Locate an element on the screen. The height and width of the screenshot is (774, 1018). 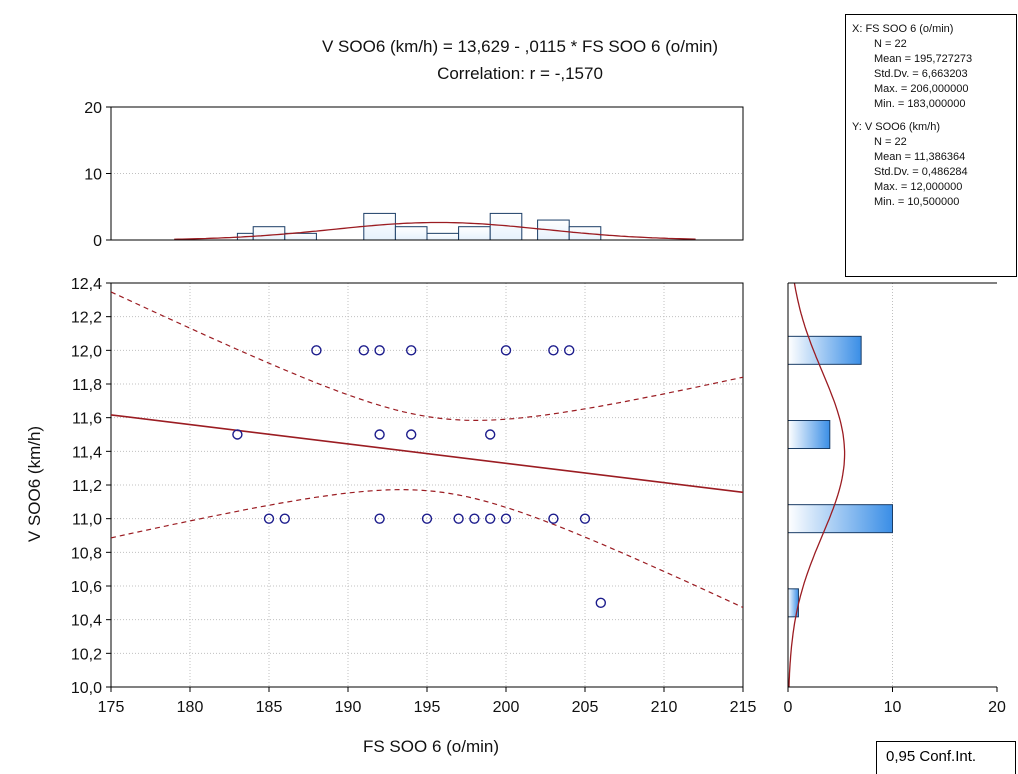
x-tick-label: 190 is located at coordinates (348, 707).